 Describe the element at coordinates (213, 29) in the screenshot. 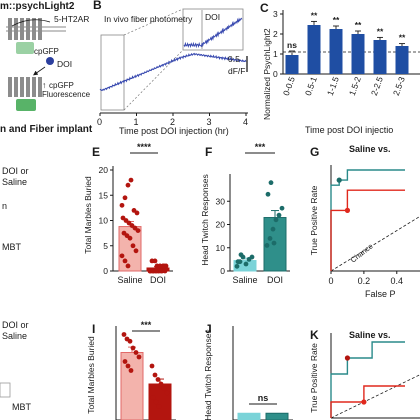

I see `b-inset-box` at that location.